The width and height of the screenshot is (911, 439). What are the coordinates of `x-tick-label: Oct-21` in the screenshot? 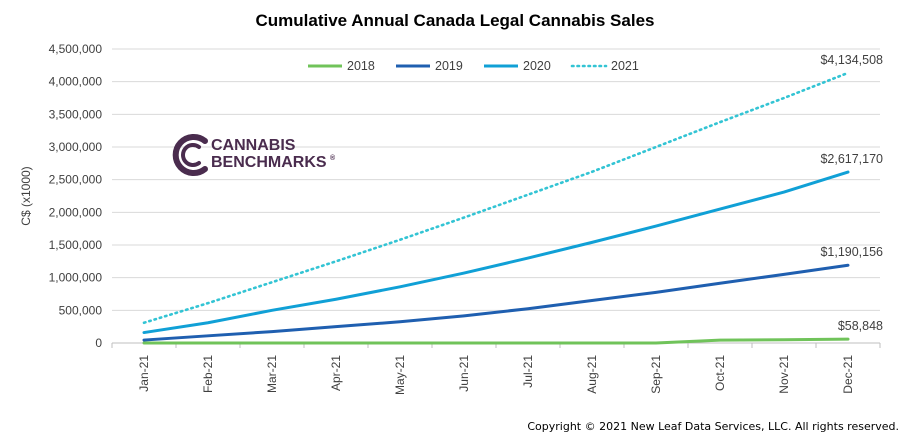 It's located at (720, 373).